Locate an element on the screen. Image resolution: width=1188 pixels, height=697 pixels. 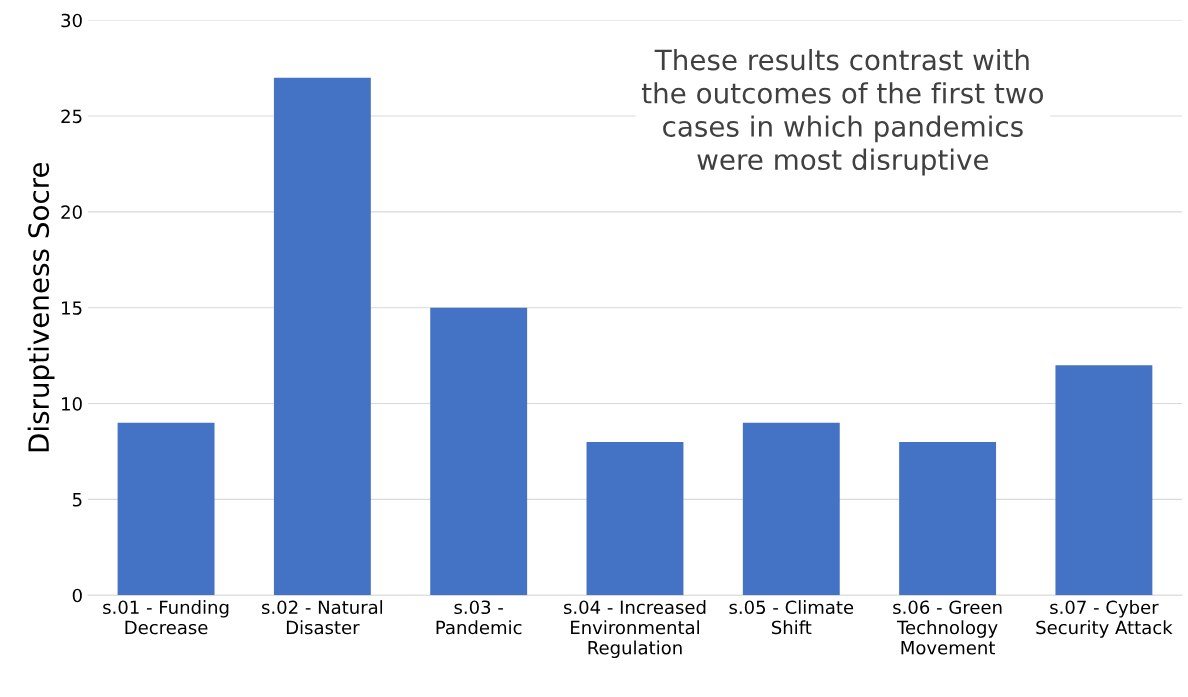
x-tick-label: s.07 - Cyber Security Attack is located at coordinates (1104, 619).